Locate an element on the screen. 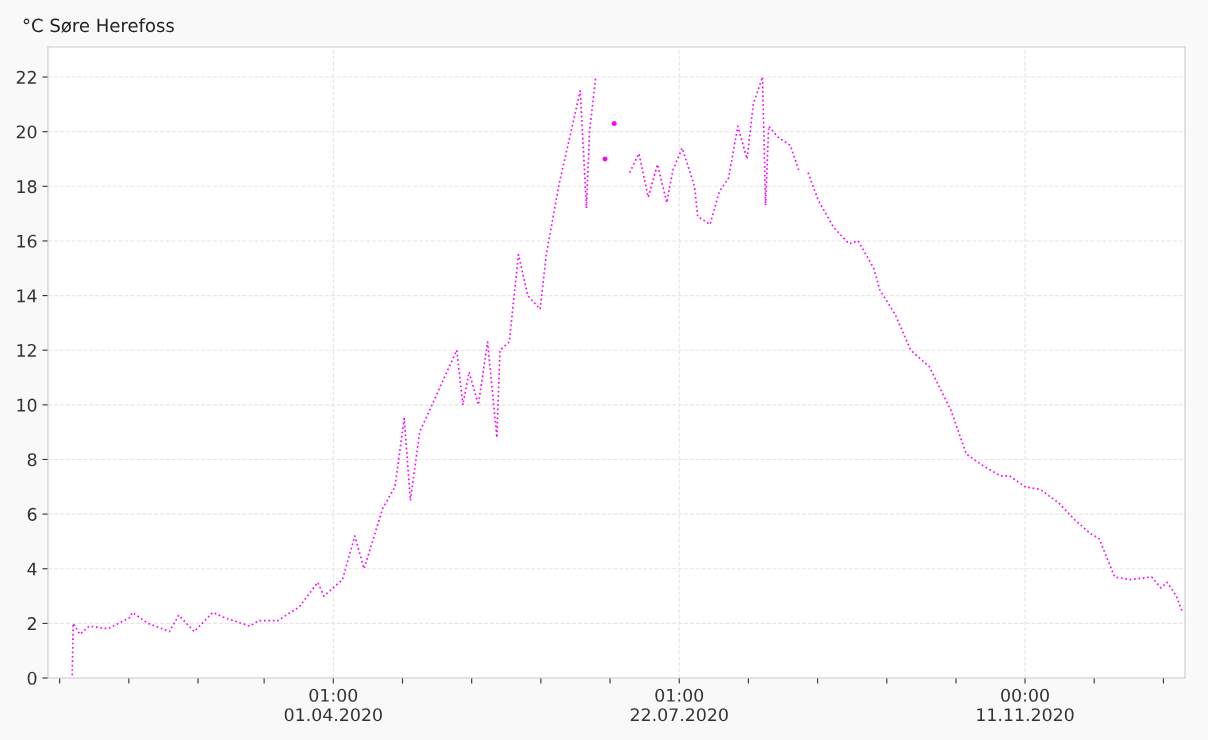  x-tick-label: 01:00 01.04.2020 is located at coordinates (333, 705).